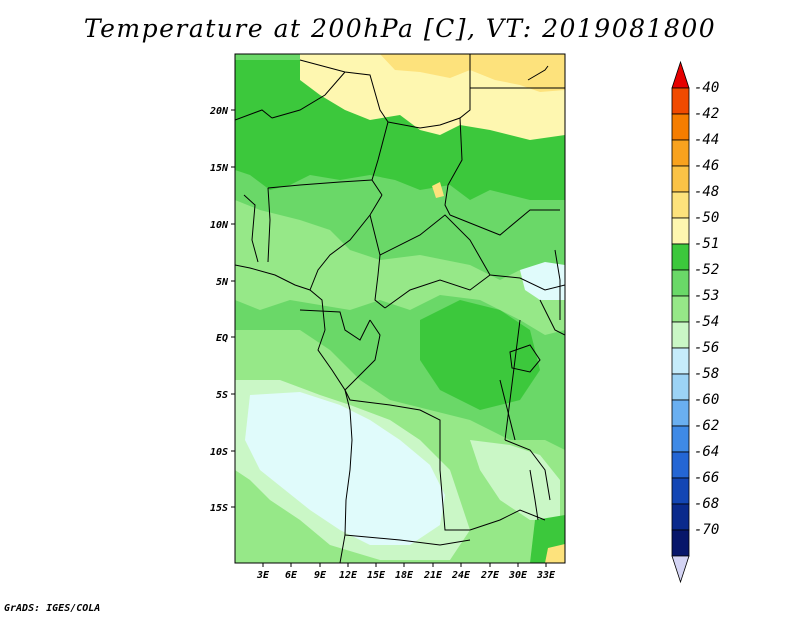  I want to click on border-drc-east, so click(512, 380).